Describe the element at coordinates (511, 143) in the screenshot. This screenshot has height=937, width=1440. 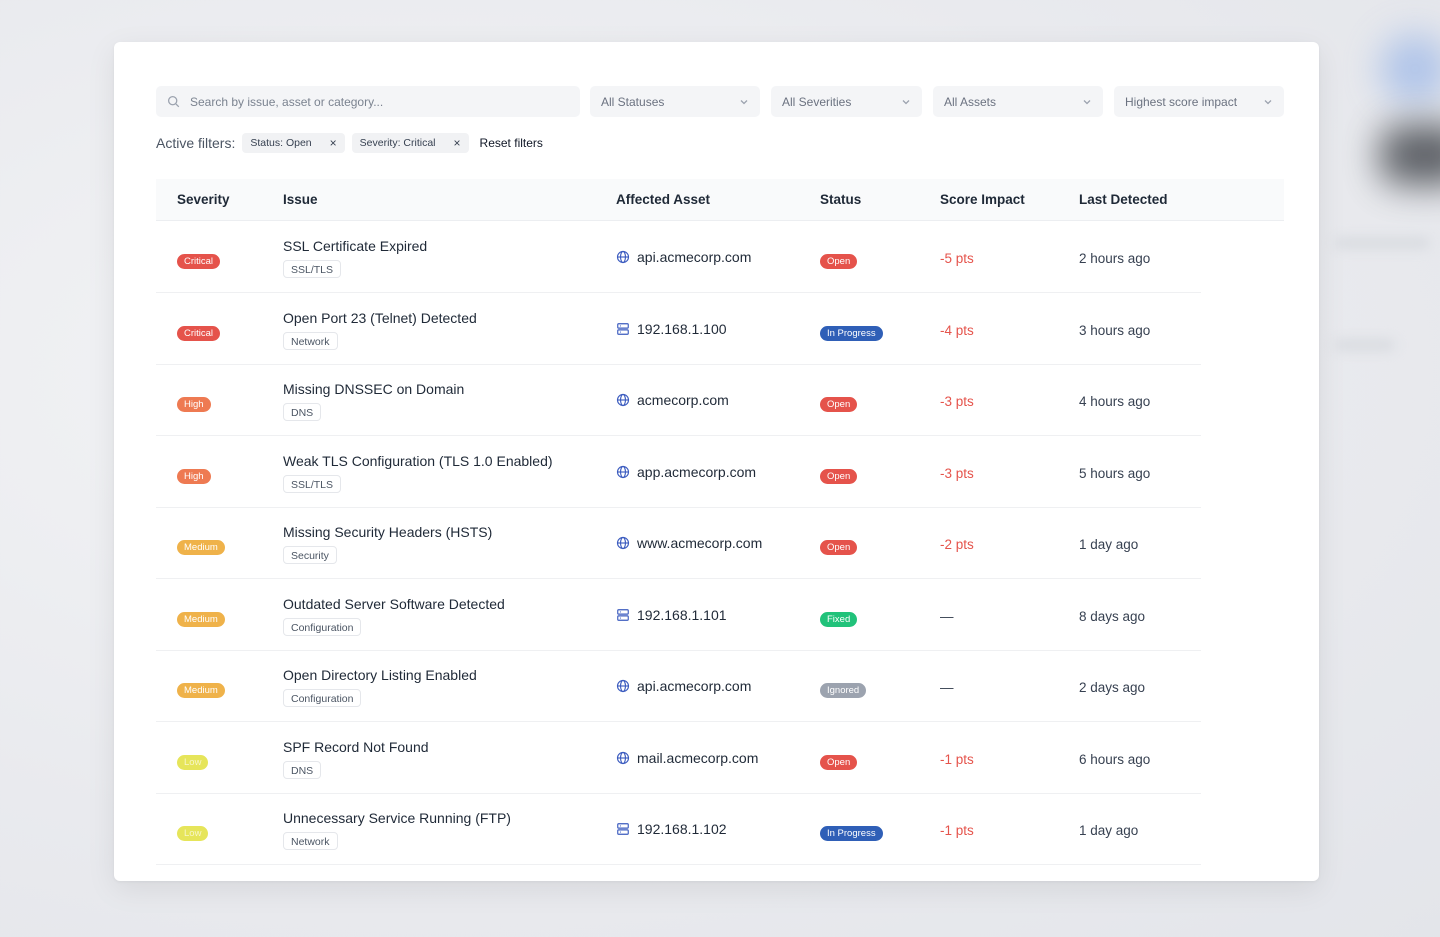
I see `reset-filters-button: Reset filters` at that location.